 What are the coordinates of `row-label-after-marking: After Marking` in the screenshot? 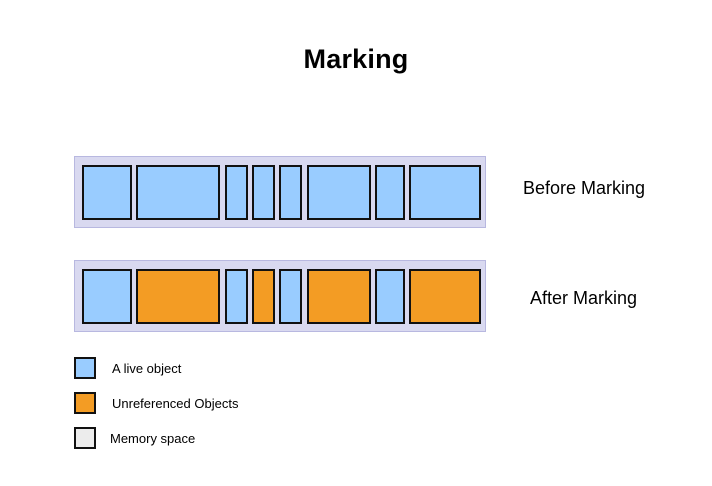 It's located at (584, 298).